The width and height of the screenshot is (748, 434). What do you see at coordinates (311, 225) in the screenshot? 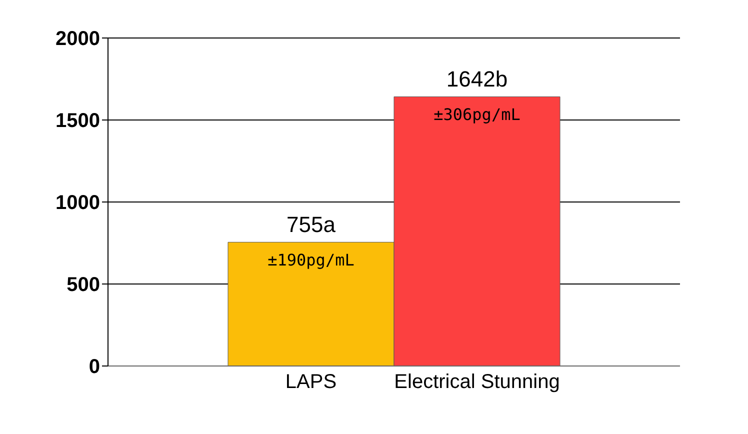
I see `data-label: 755a` at bounding box center [311, 225].